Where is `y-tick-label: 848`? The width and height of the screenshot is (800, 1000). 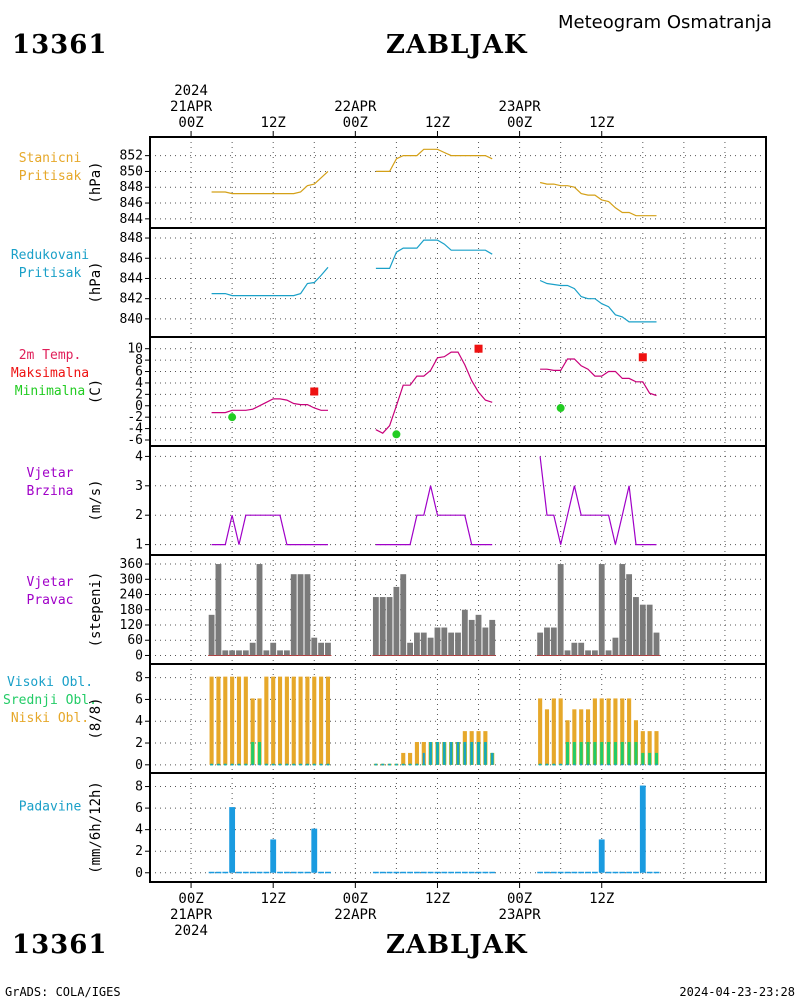
y-tick-label: 848 is located at coordinates (131, 187).